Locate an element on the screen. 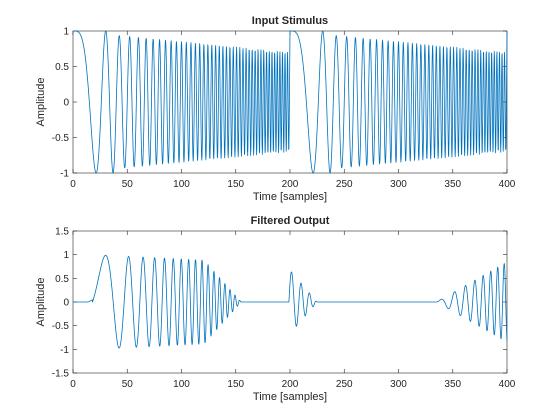 Image resolution: width=560 pixels, height=420 pixels. plot-title: Filtered Output is located at coordinates (290, 221).